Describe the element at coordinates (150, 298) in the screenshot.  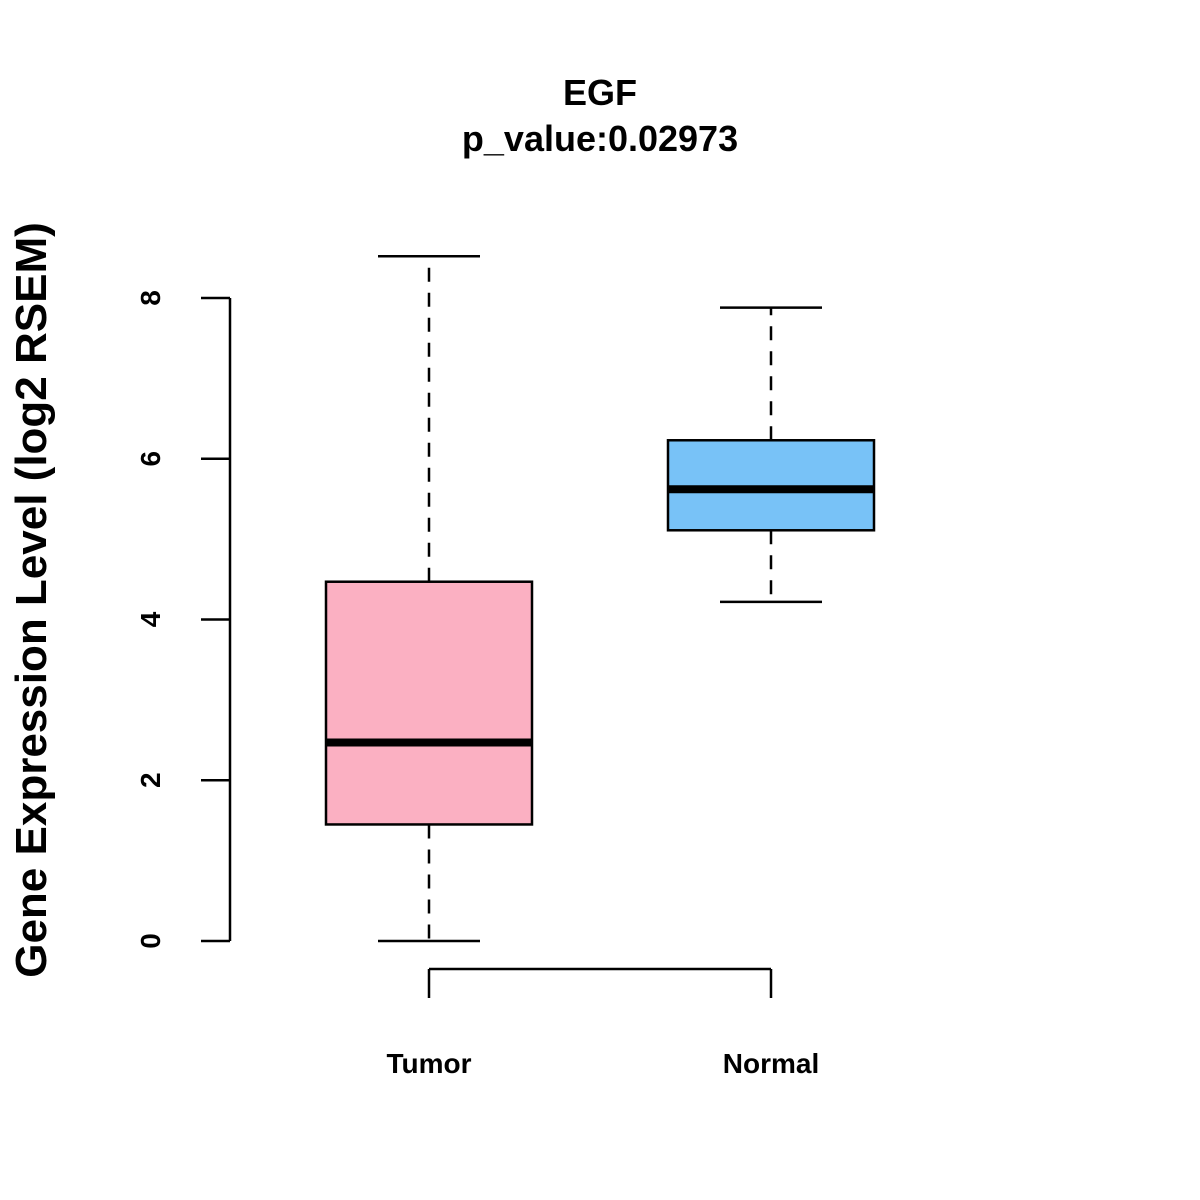
I see `y-tick-label-8: 8` at that location.